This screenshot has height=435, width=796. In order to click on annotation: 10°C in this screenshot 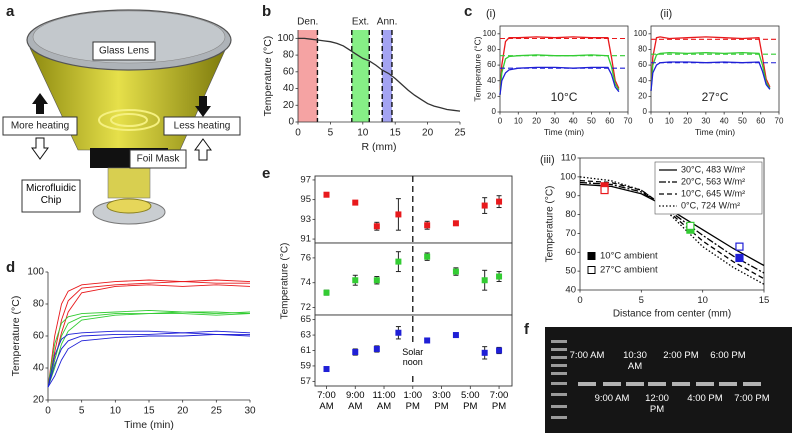, I will do `click(564, 97)`.